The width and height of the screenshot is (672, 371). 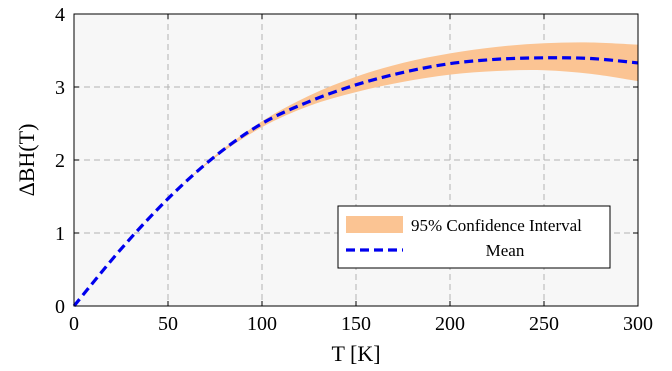 I want to click on x-tick-label: 100, so click(x=262, y=324).